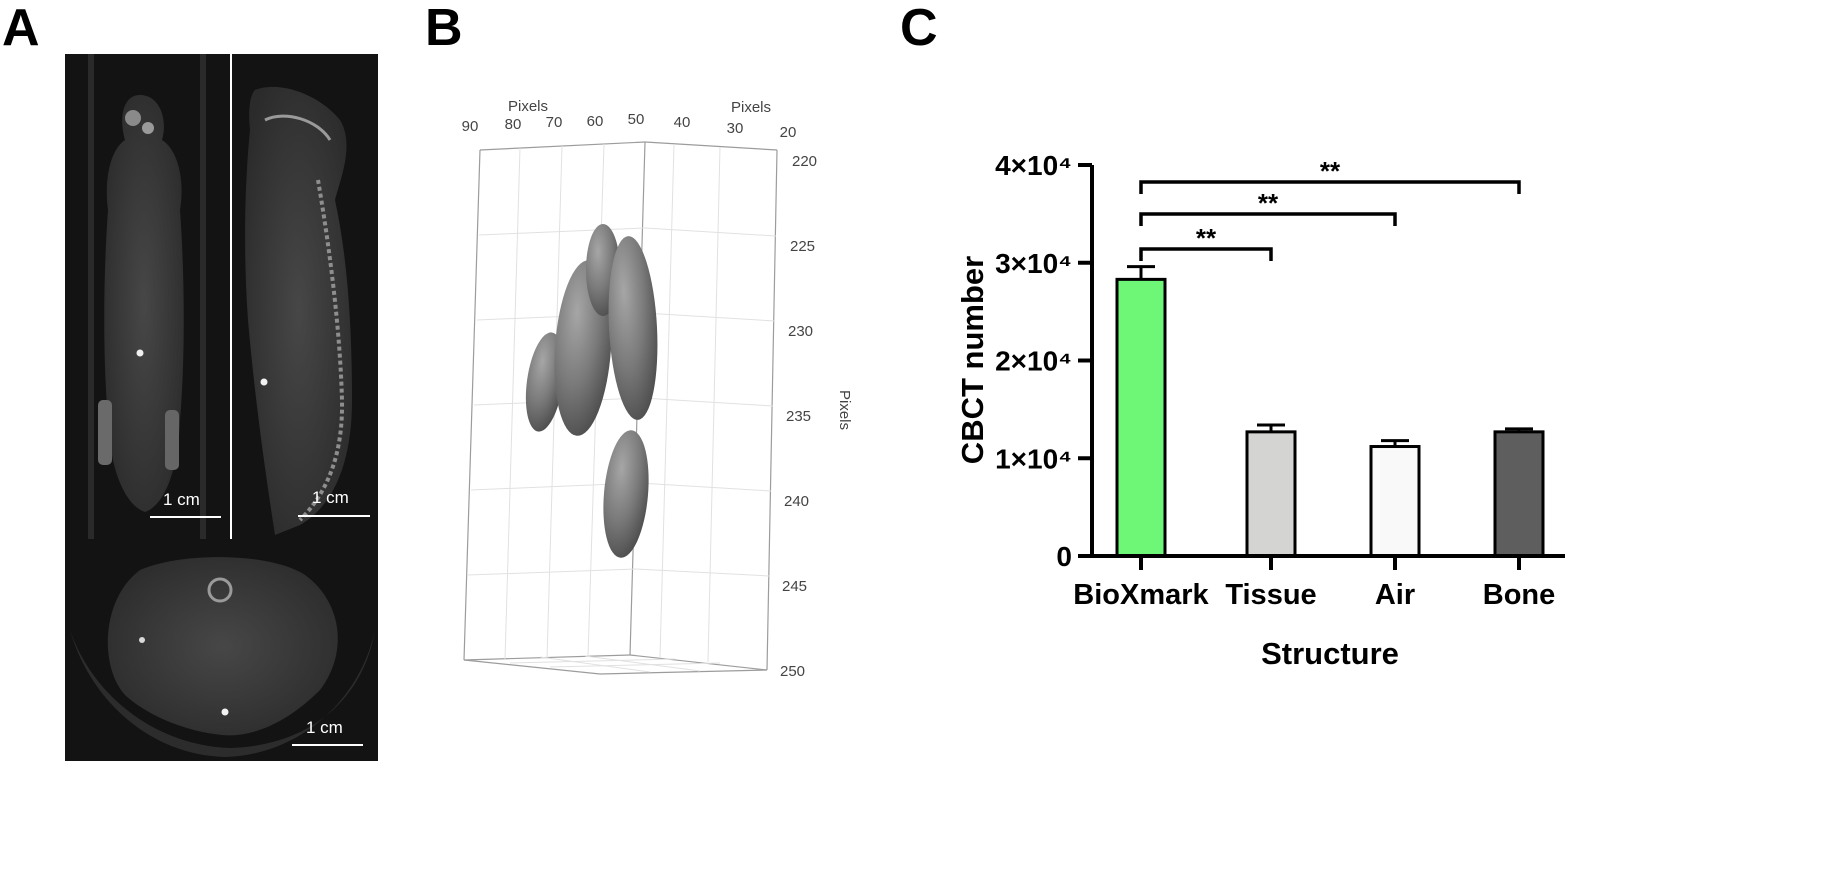  What do you see at coordinates (554, 122) in the screenshot?
I see `b-tick-top-left: 70` at bounding box center [554, 122].